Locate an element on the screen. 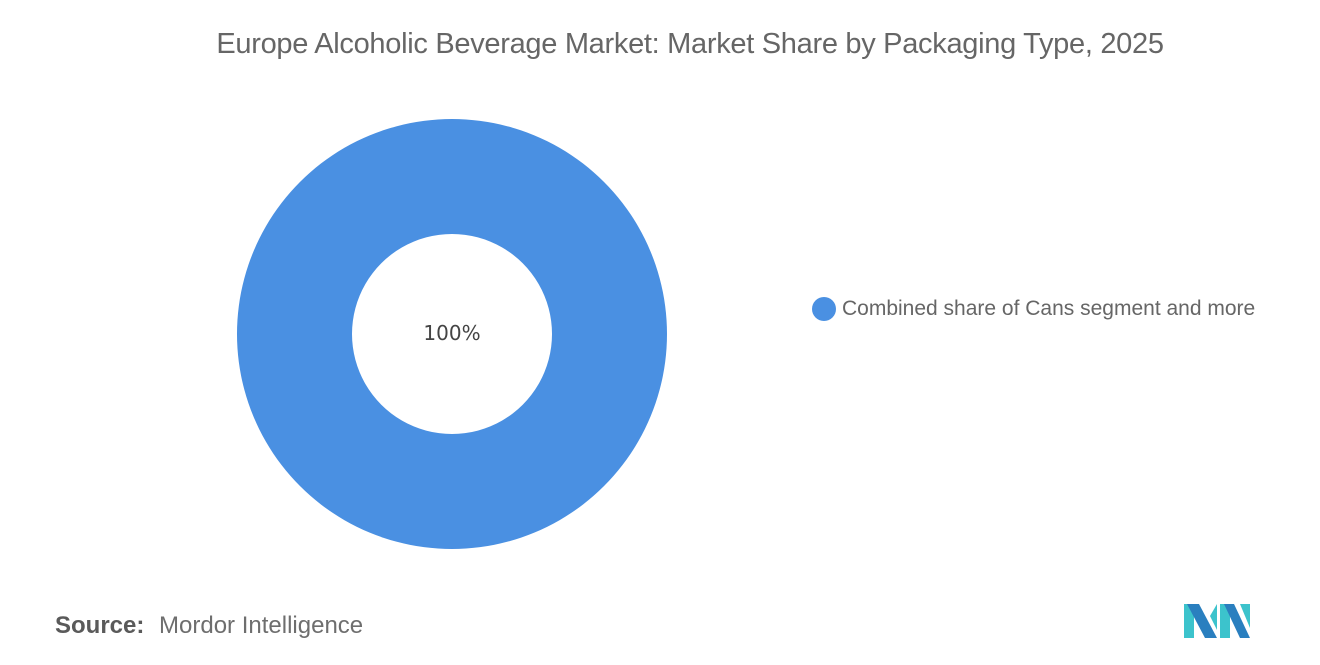  legend-label: Combined share of Cans segment and more is located at coordinates (1049, 308).